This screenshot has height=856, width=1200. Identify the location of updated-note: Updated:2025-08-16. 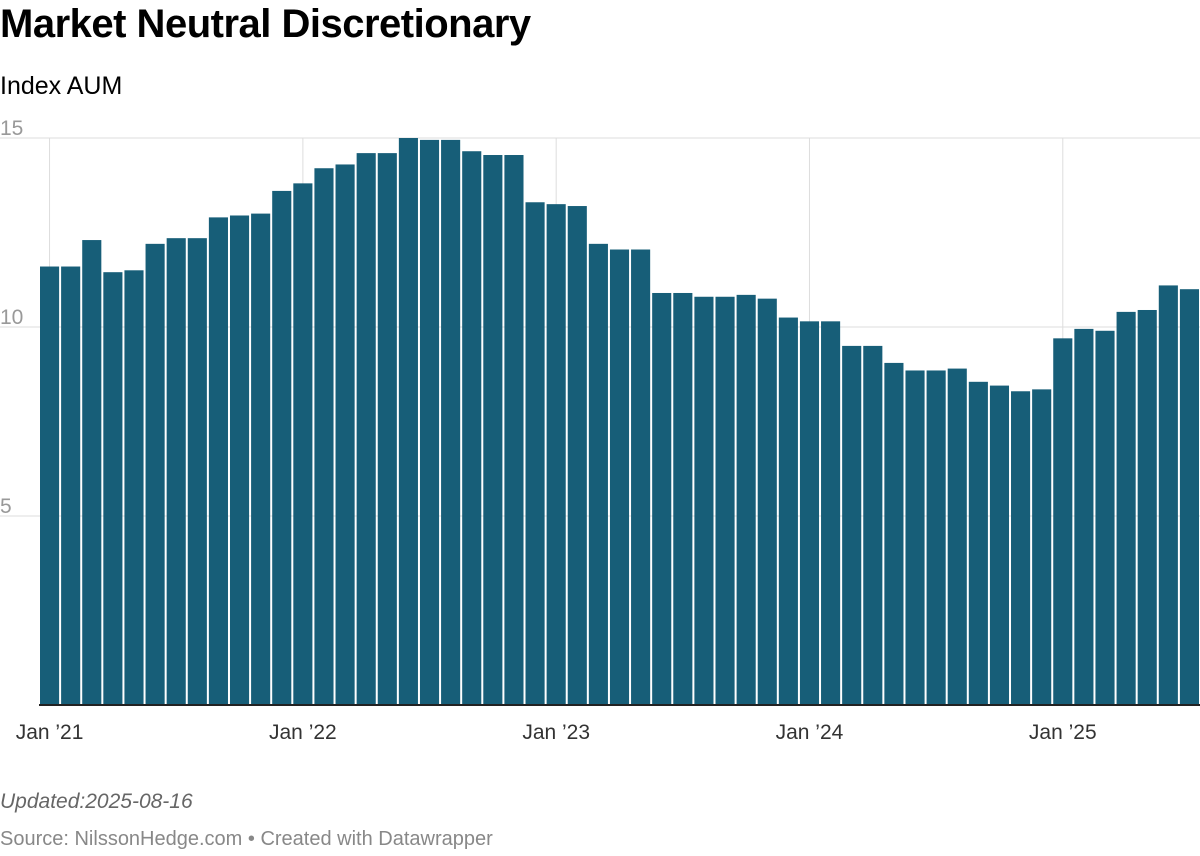
(96, 801).